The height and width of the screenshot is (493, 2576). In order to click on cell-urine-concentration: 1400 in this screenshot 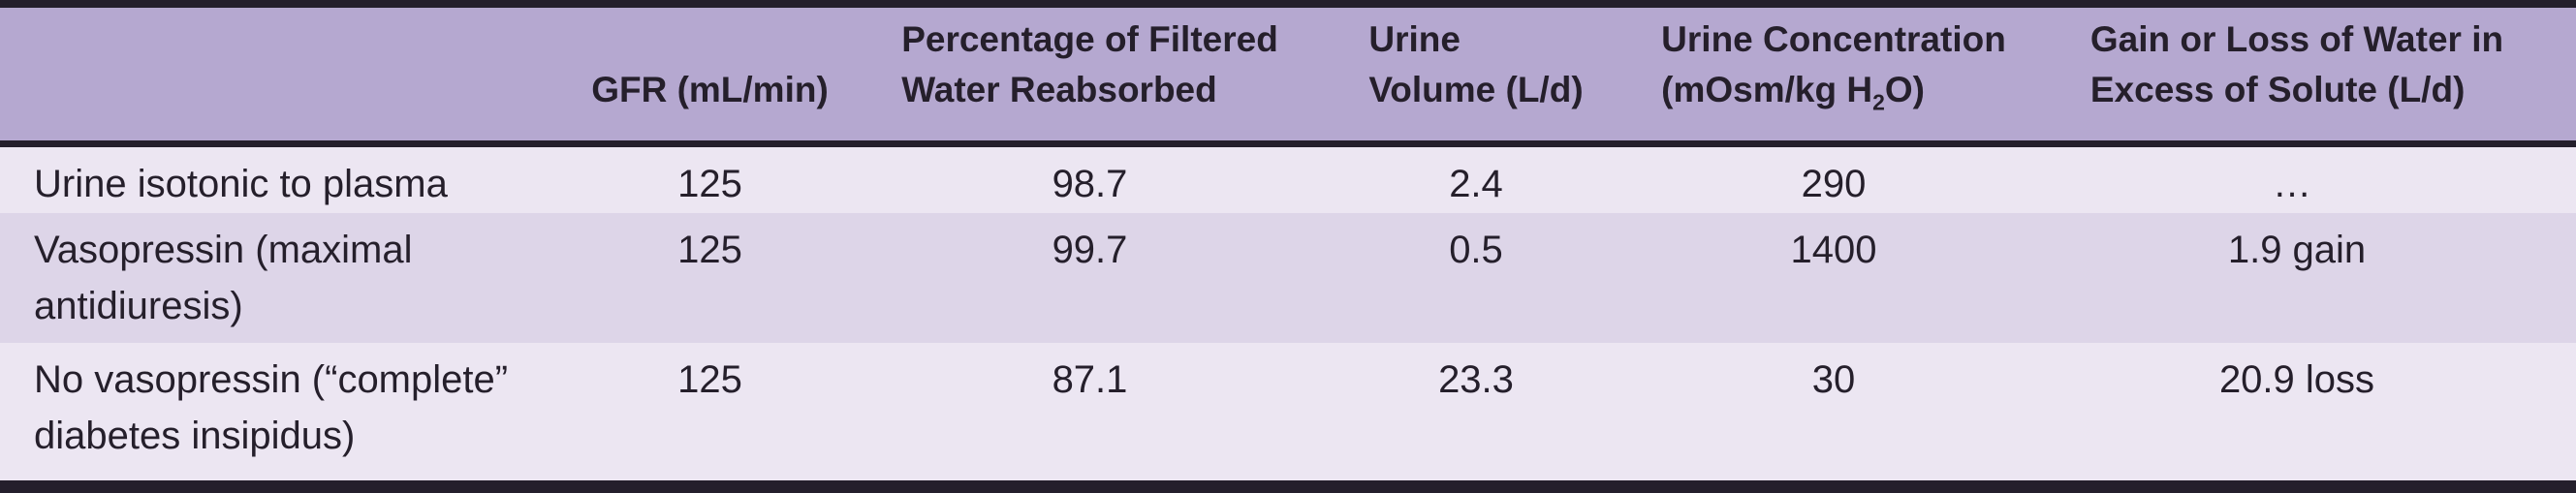, I will do `click(1833, 249)`.